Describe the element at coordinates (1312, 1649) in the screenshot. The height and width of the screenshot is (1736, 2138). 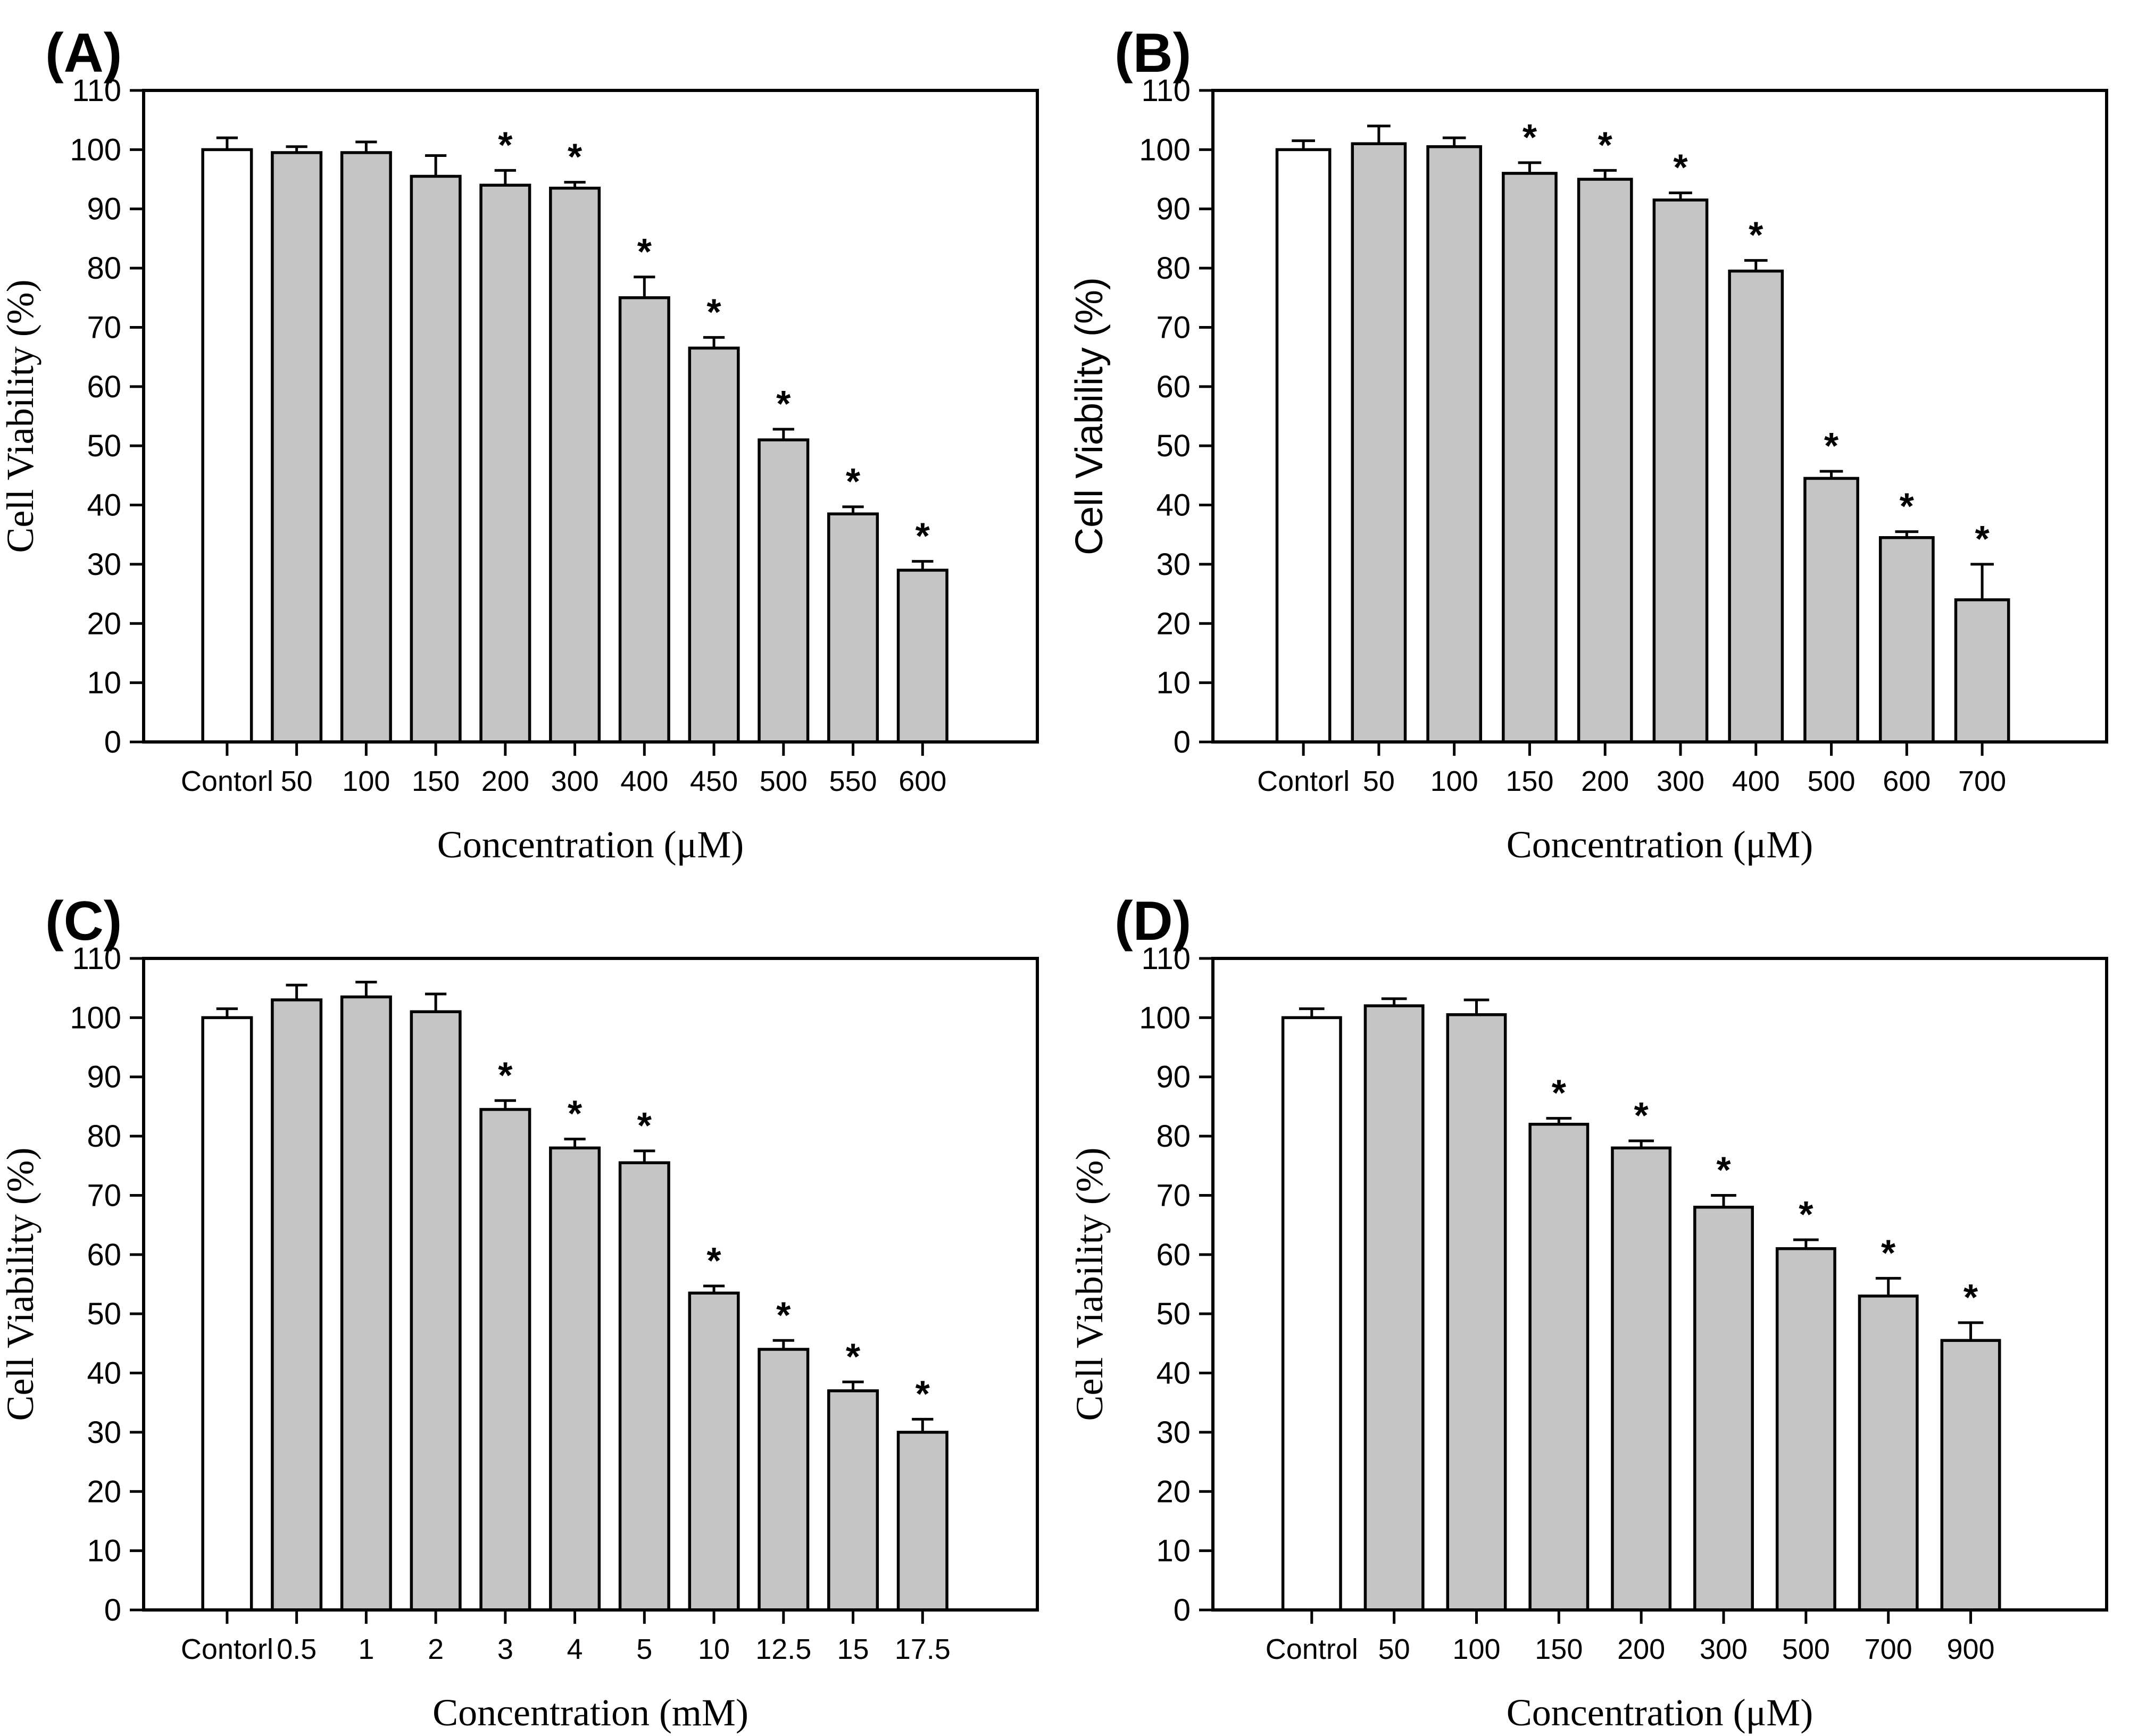
I see `x-tick-label: Control` at that location.